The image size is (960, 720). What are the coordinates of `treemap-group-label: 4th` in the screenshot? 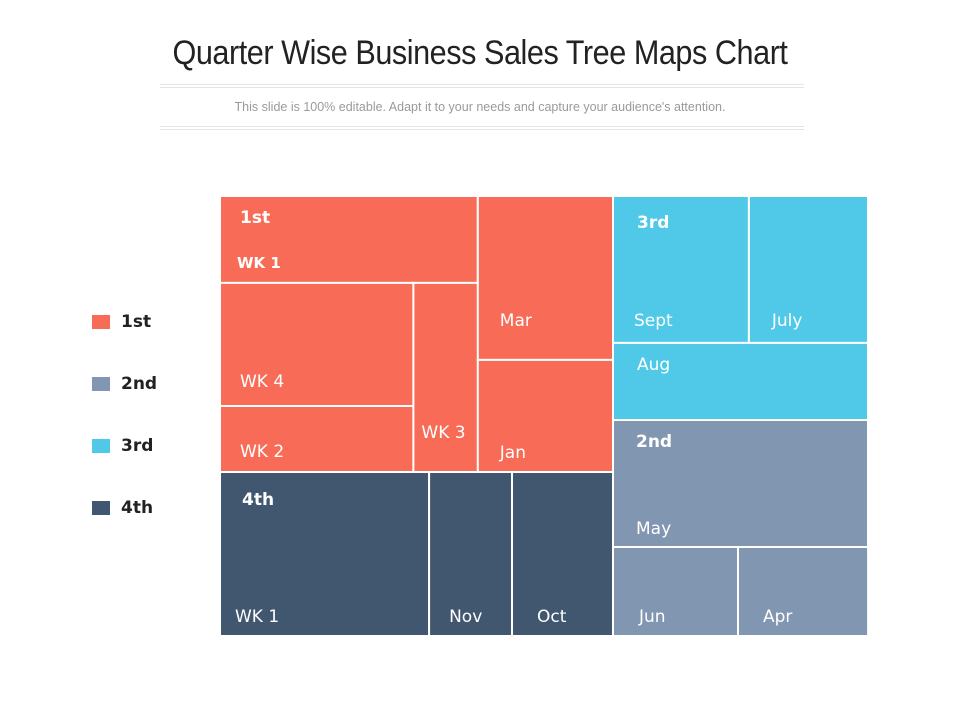 It's located at (258, 500).